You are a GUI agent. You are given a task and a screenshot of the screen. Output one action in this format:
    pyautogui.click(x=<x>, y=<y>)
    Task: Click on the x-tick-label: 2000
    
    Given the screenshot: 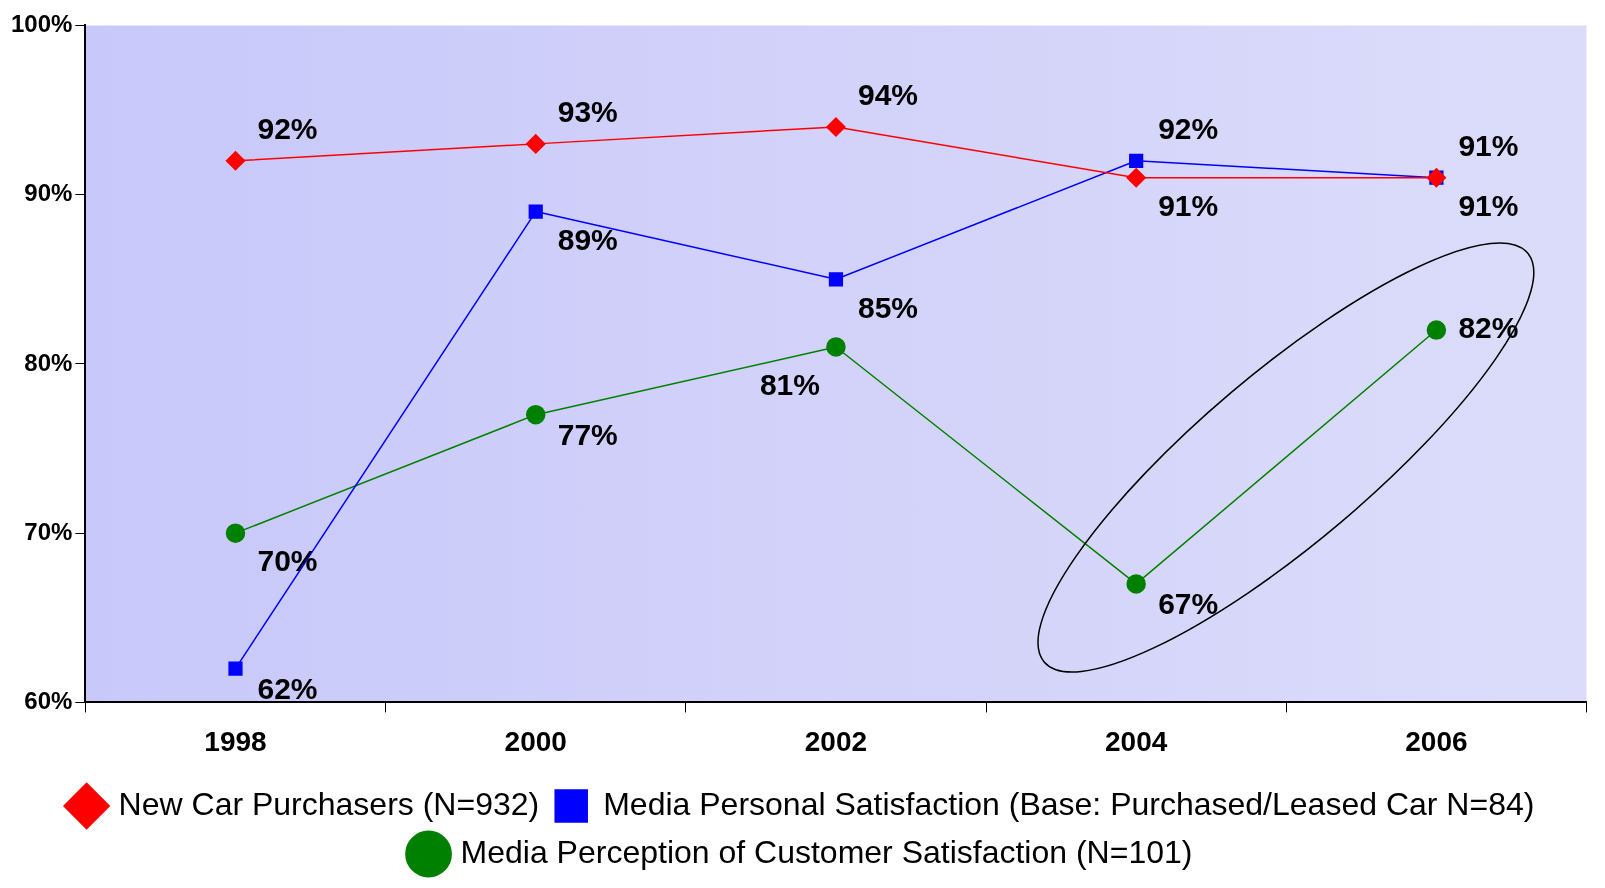 What is the action you would take?
    pyautogui.click(x=535, y=741)
    